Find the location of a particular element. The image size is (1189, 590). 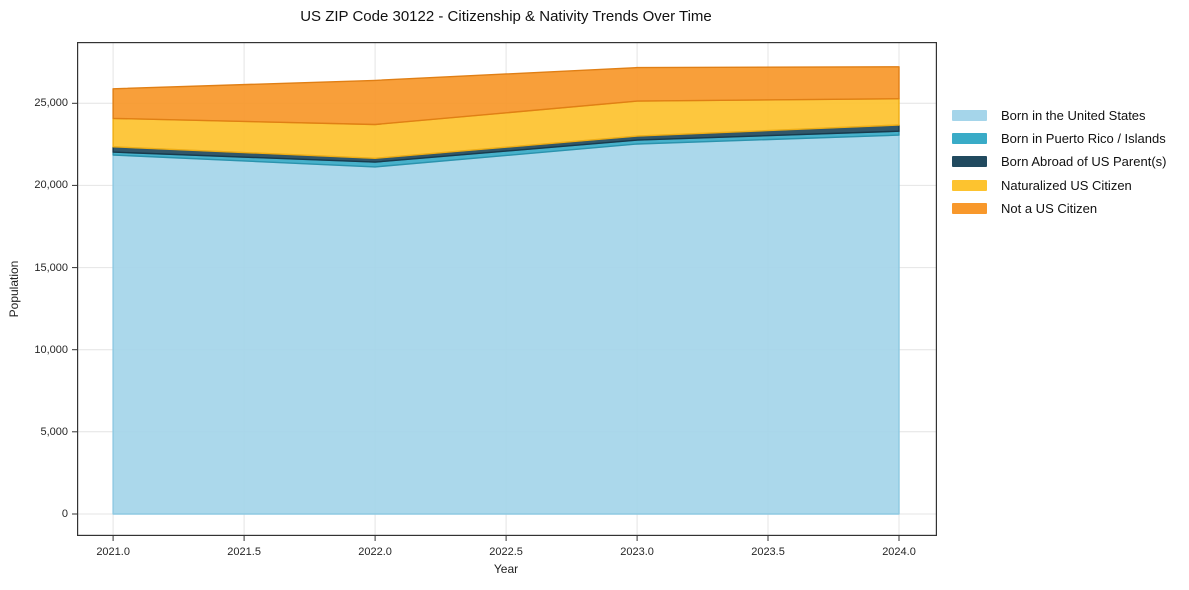

x-tick-label: 2022.0 is located at coordinates (375, 552).